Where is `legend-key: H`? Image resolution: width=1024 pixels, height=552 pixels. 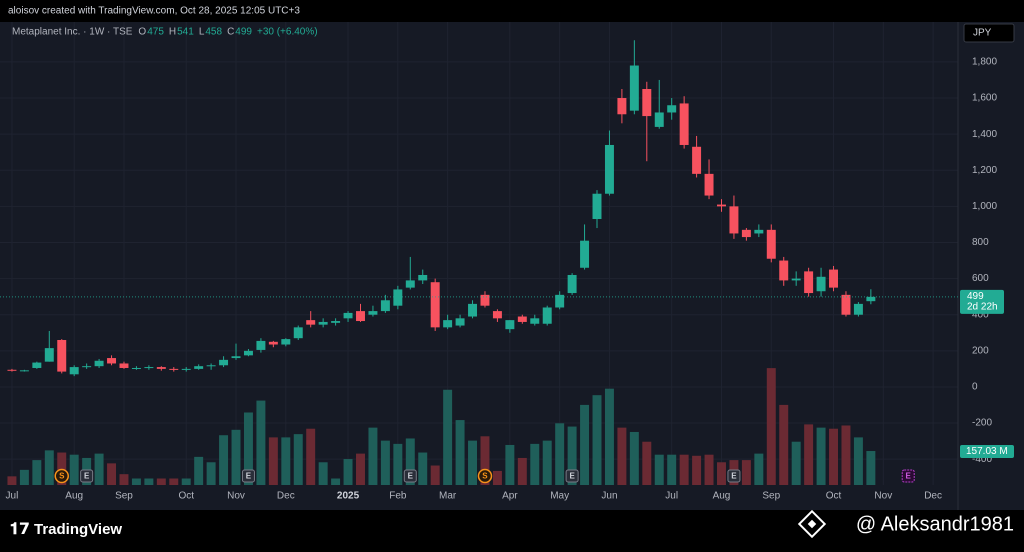 legend-key: H is located at coordinates (172, 32).